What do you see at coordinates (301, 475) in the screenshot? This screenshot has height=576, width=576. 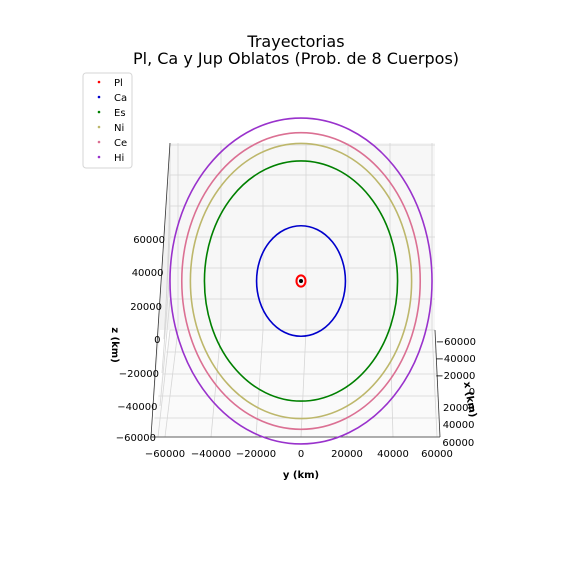 I see `x-axis-label: y (km)` at bounding box center [301, 475].